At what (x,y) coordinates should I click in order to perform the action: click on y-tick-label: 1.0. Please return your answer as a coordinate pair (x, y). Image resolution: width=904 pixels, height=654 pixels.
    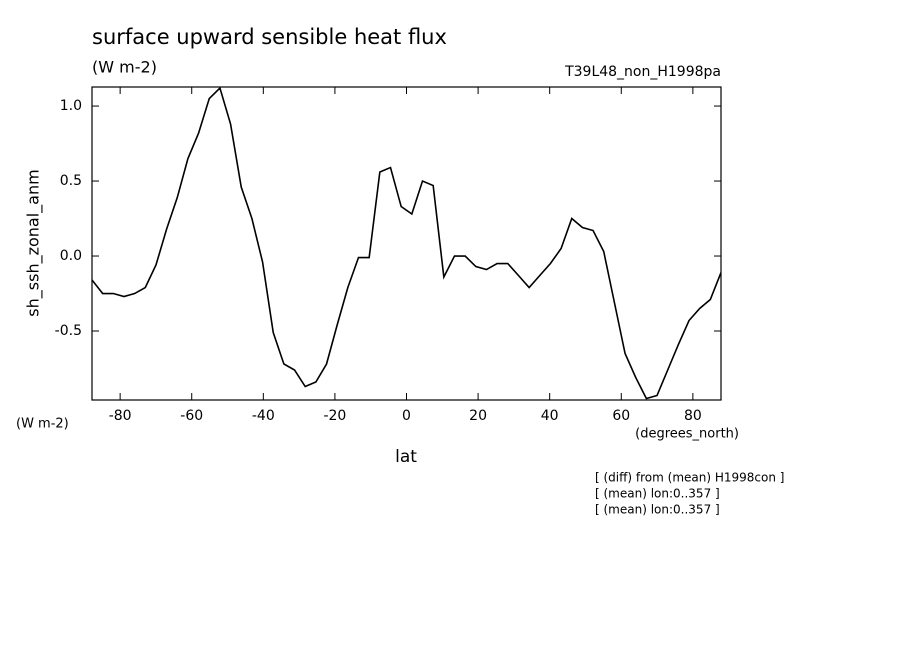
    Looking at the image, I should click on (71, 106).